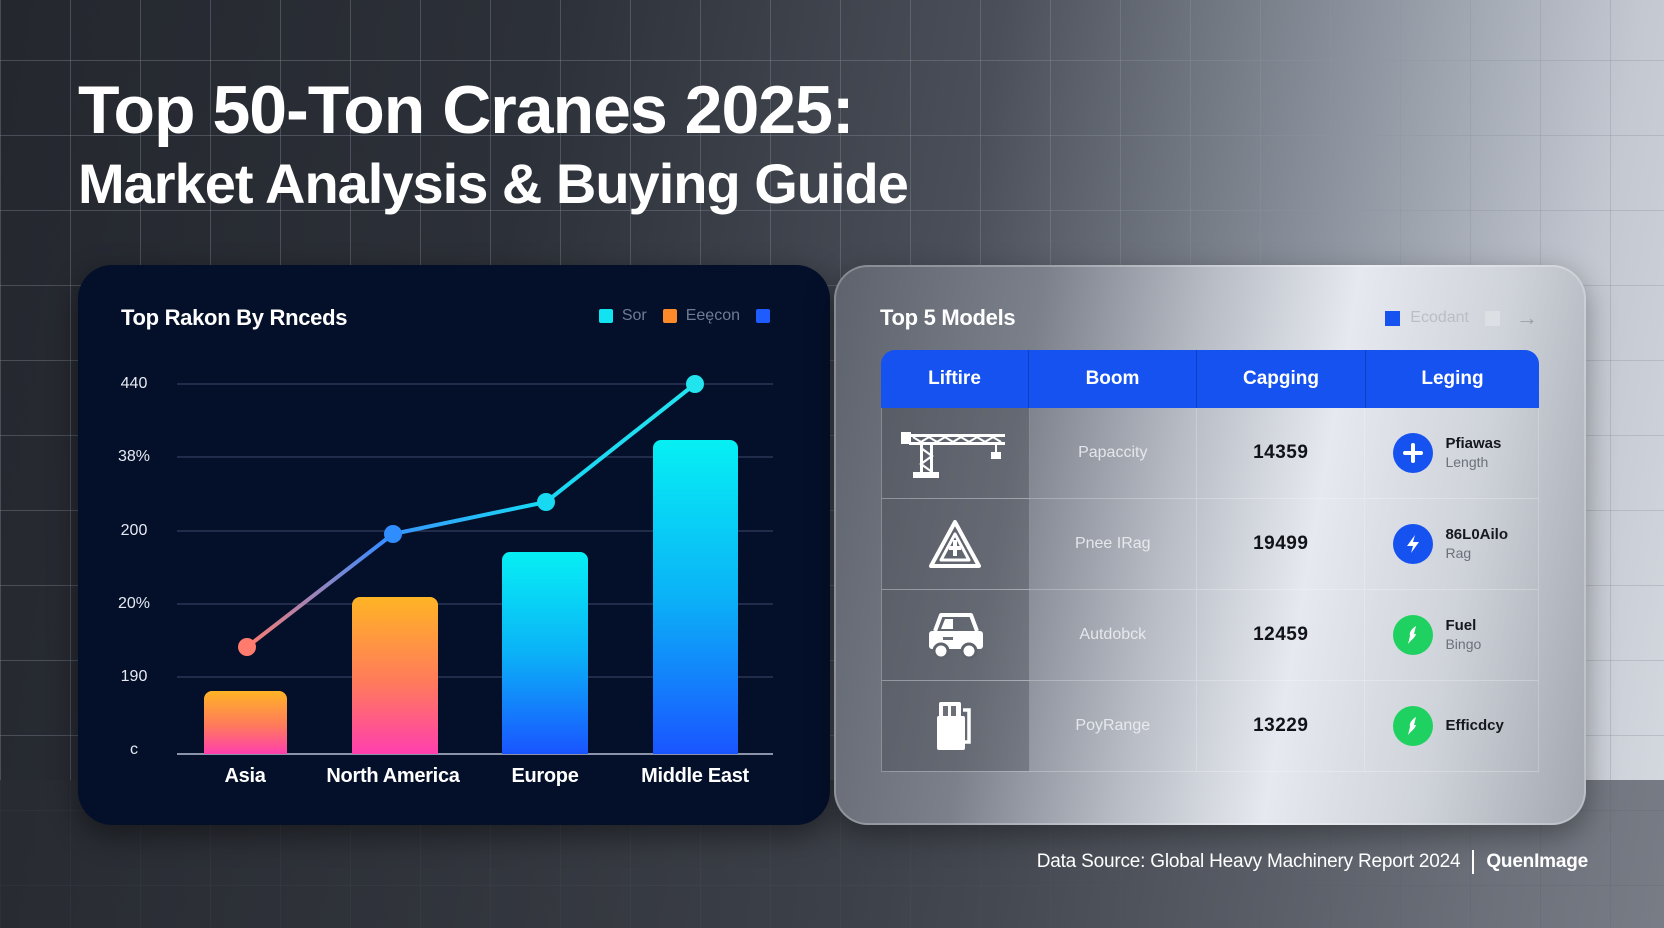 The image size is (1664, 928). I want to click on arrow-right-icon: →, so click(1527, 317).